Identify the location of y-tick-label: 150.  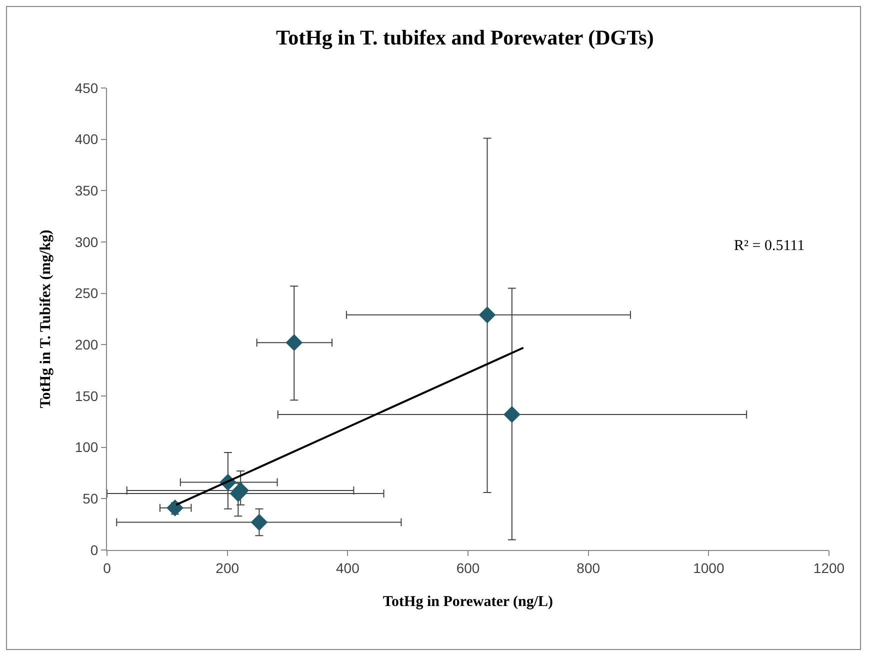
(86, 396).